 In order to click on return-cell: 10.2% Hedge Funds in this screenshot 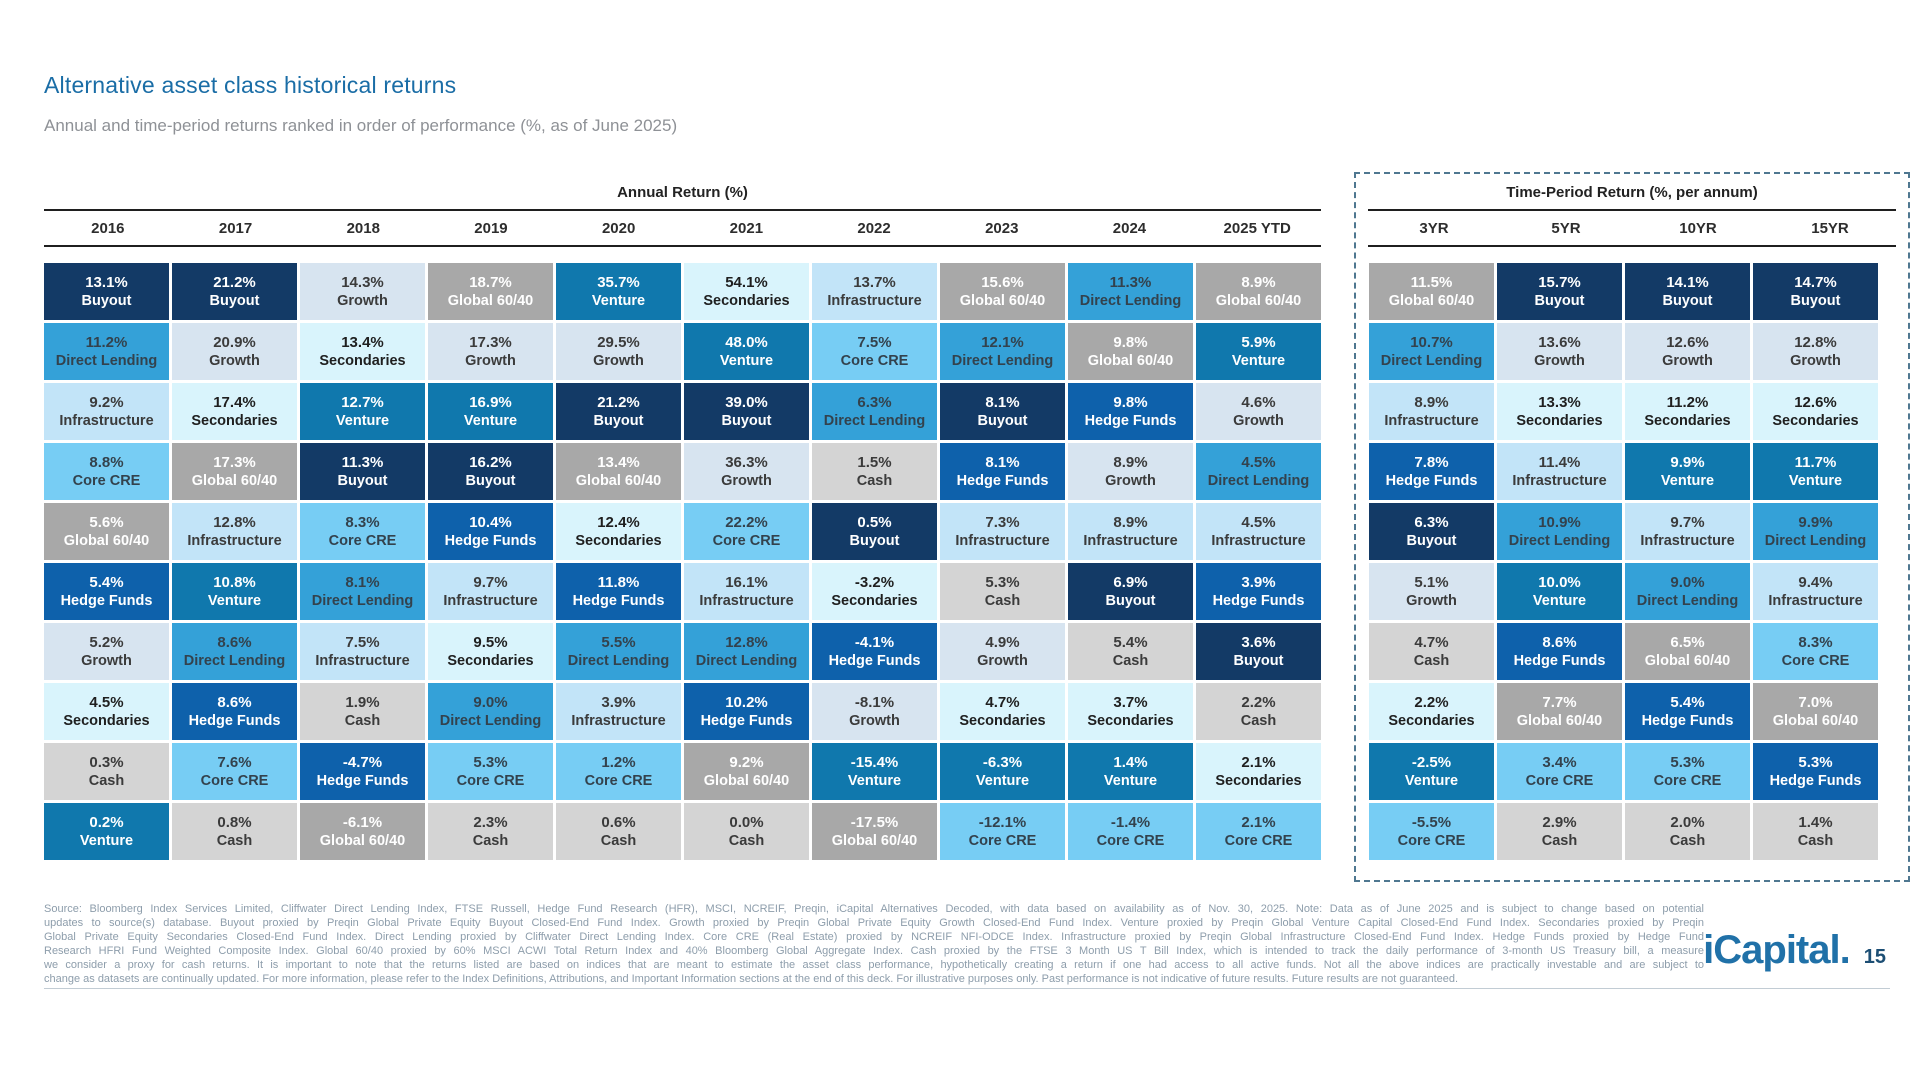, I will do `click(746, 711)`.